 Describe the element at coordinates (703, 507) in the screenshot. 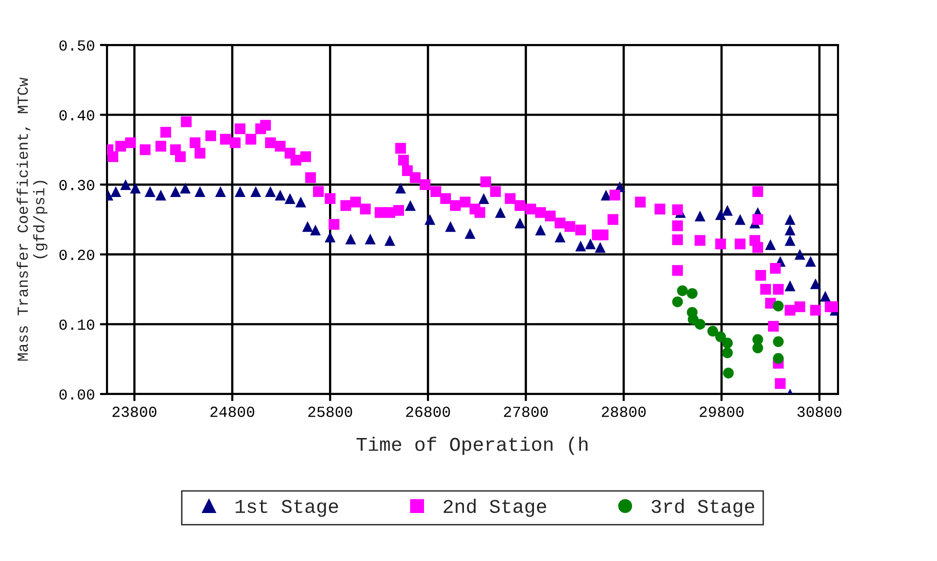

I see `legend-label: 3rd Stage` at that location.